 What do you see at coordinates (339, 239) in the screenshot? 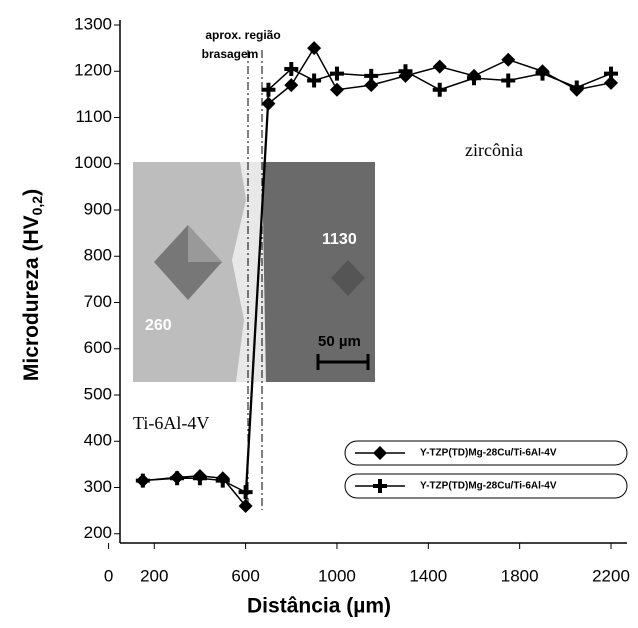
I see `inset-label: 1130` at bounding box center [339, 239].